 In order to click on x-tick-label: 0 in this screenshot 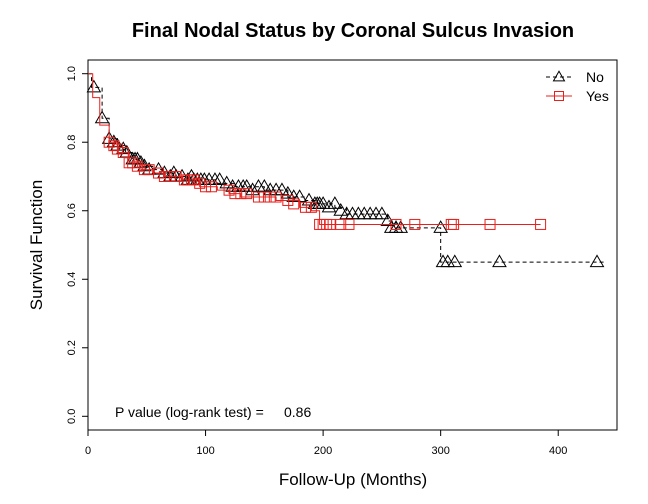, I will do `click(88, 451)`.